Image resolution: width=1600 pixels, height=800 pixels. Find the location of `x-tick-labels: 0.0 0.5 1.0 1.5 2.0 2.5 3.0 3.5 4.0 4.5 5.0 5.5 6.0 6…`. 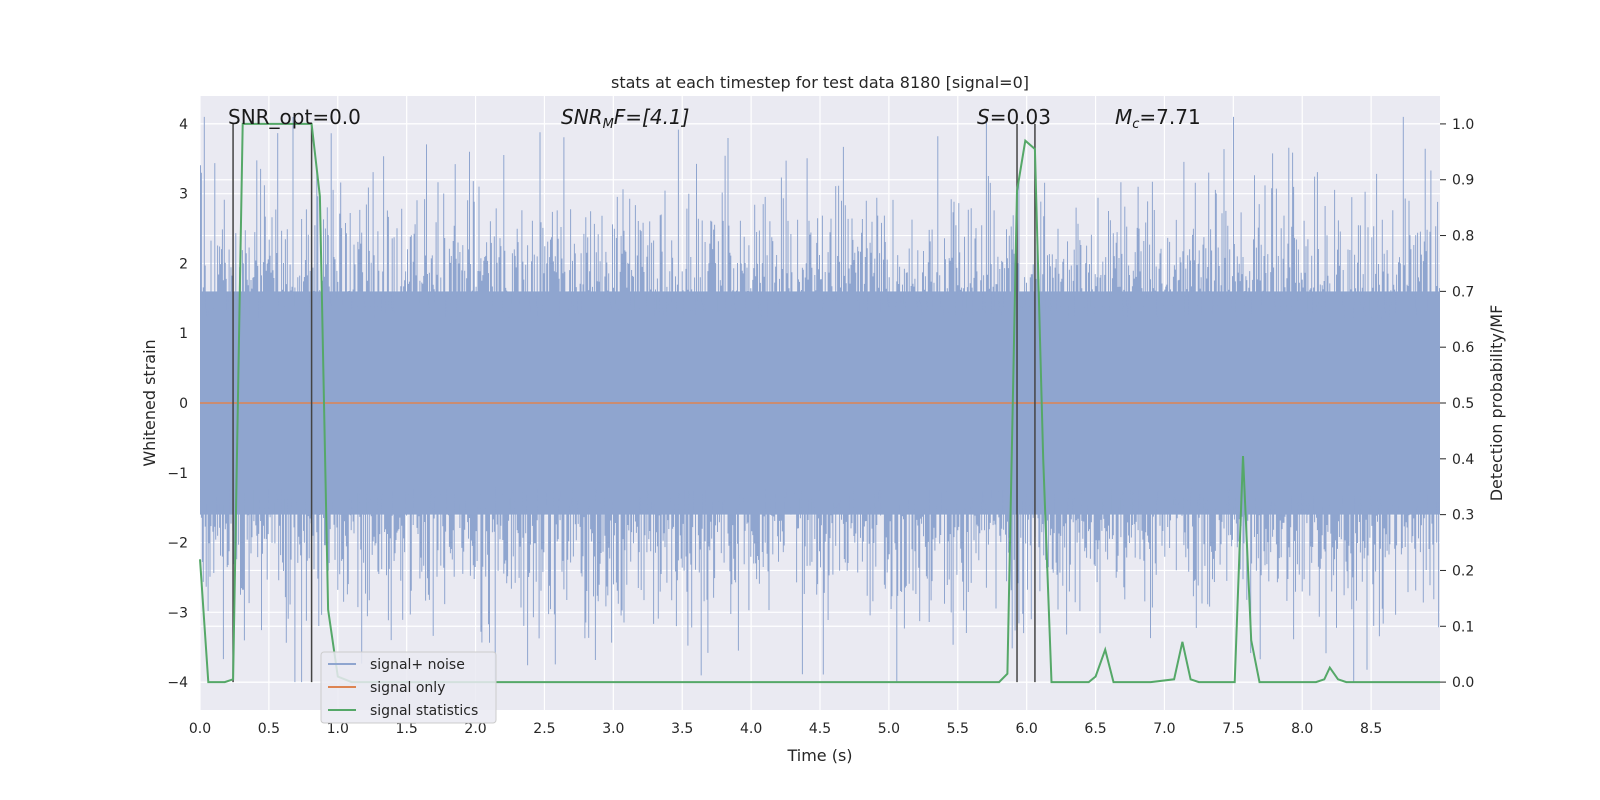

x-tick-labels: 0.0 0.5 1.0 1.5 2.0 2.5 3.0 3.5 4.0 4.5 5.0 5.5 6.0 6… is located at coordinates (785, 729).